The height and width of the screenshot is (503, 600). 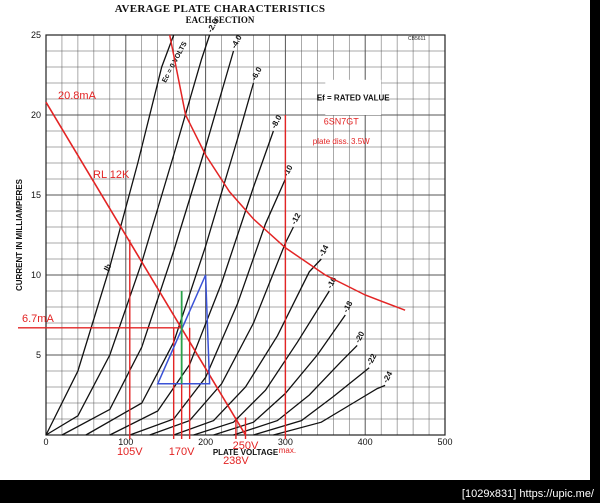 I want to click on annotation-diss: plate diss. 3.5W, so click(x=341, y=141).